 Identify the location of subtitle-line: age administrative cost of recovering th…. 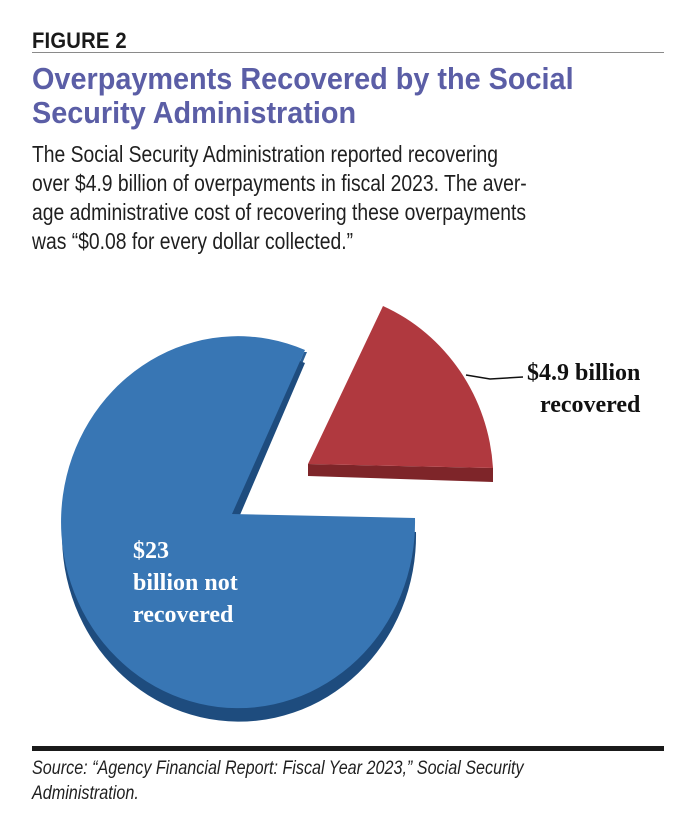
(279, 212).